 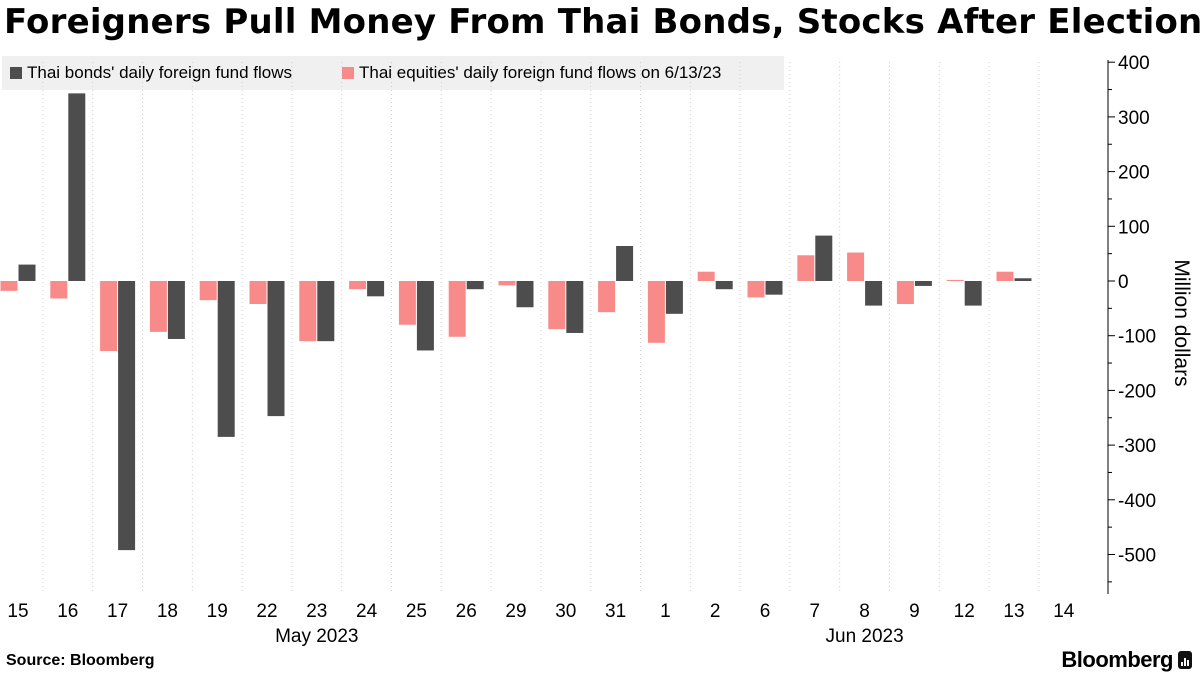 I want to click on y-tick-label: -400, so click(x=1137, y=501).